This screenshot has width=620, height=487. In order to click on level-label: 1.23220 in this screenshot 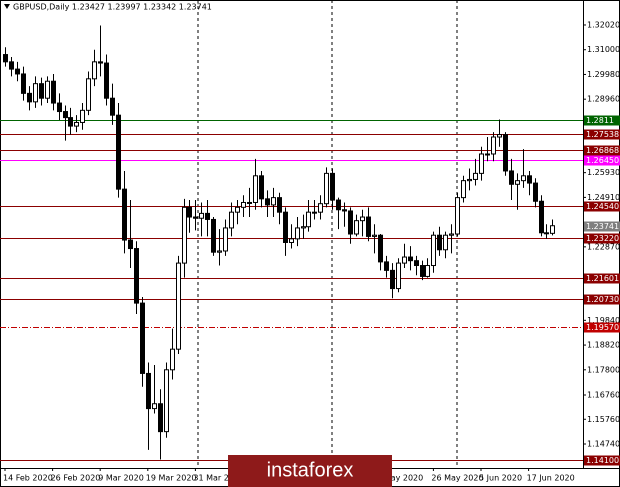, I will do `click(602, 238)`.